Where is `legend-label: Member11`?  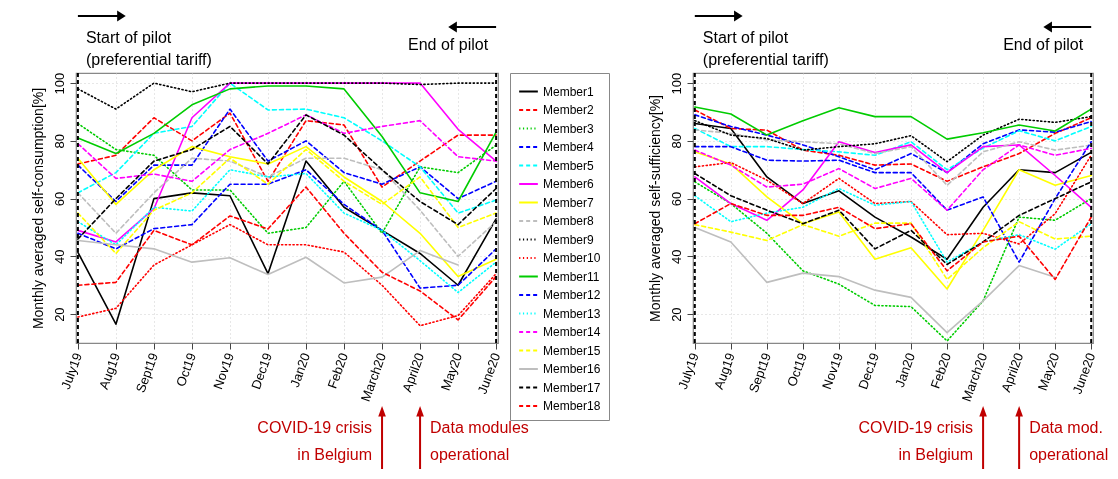
legend-label: Member11 is located at coordinates (571, 276).